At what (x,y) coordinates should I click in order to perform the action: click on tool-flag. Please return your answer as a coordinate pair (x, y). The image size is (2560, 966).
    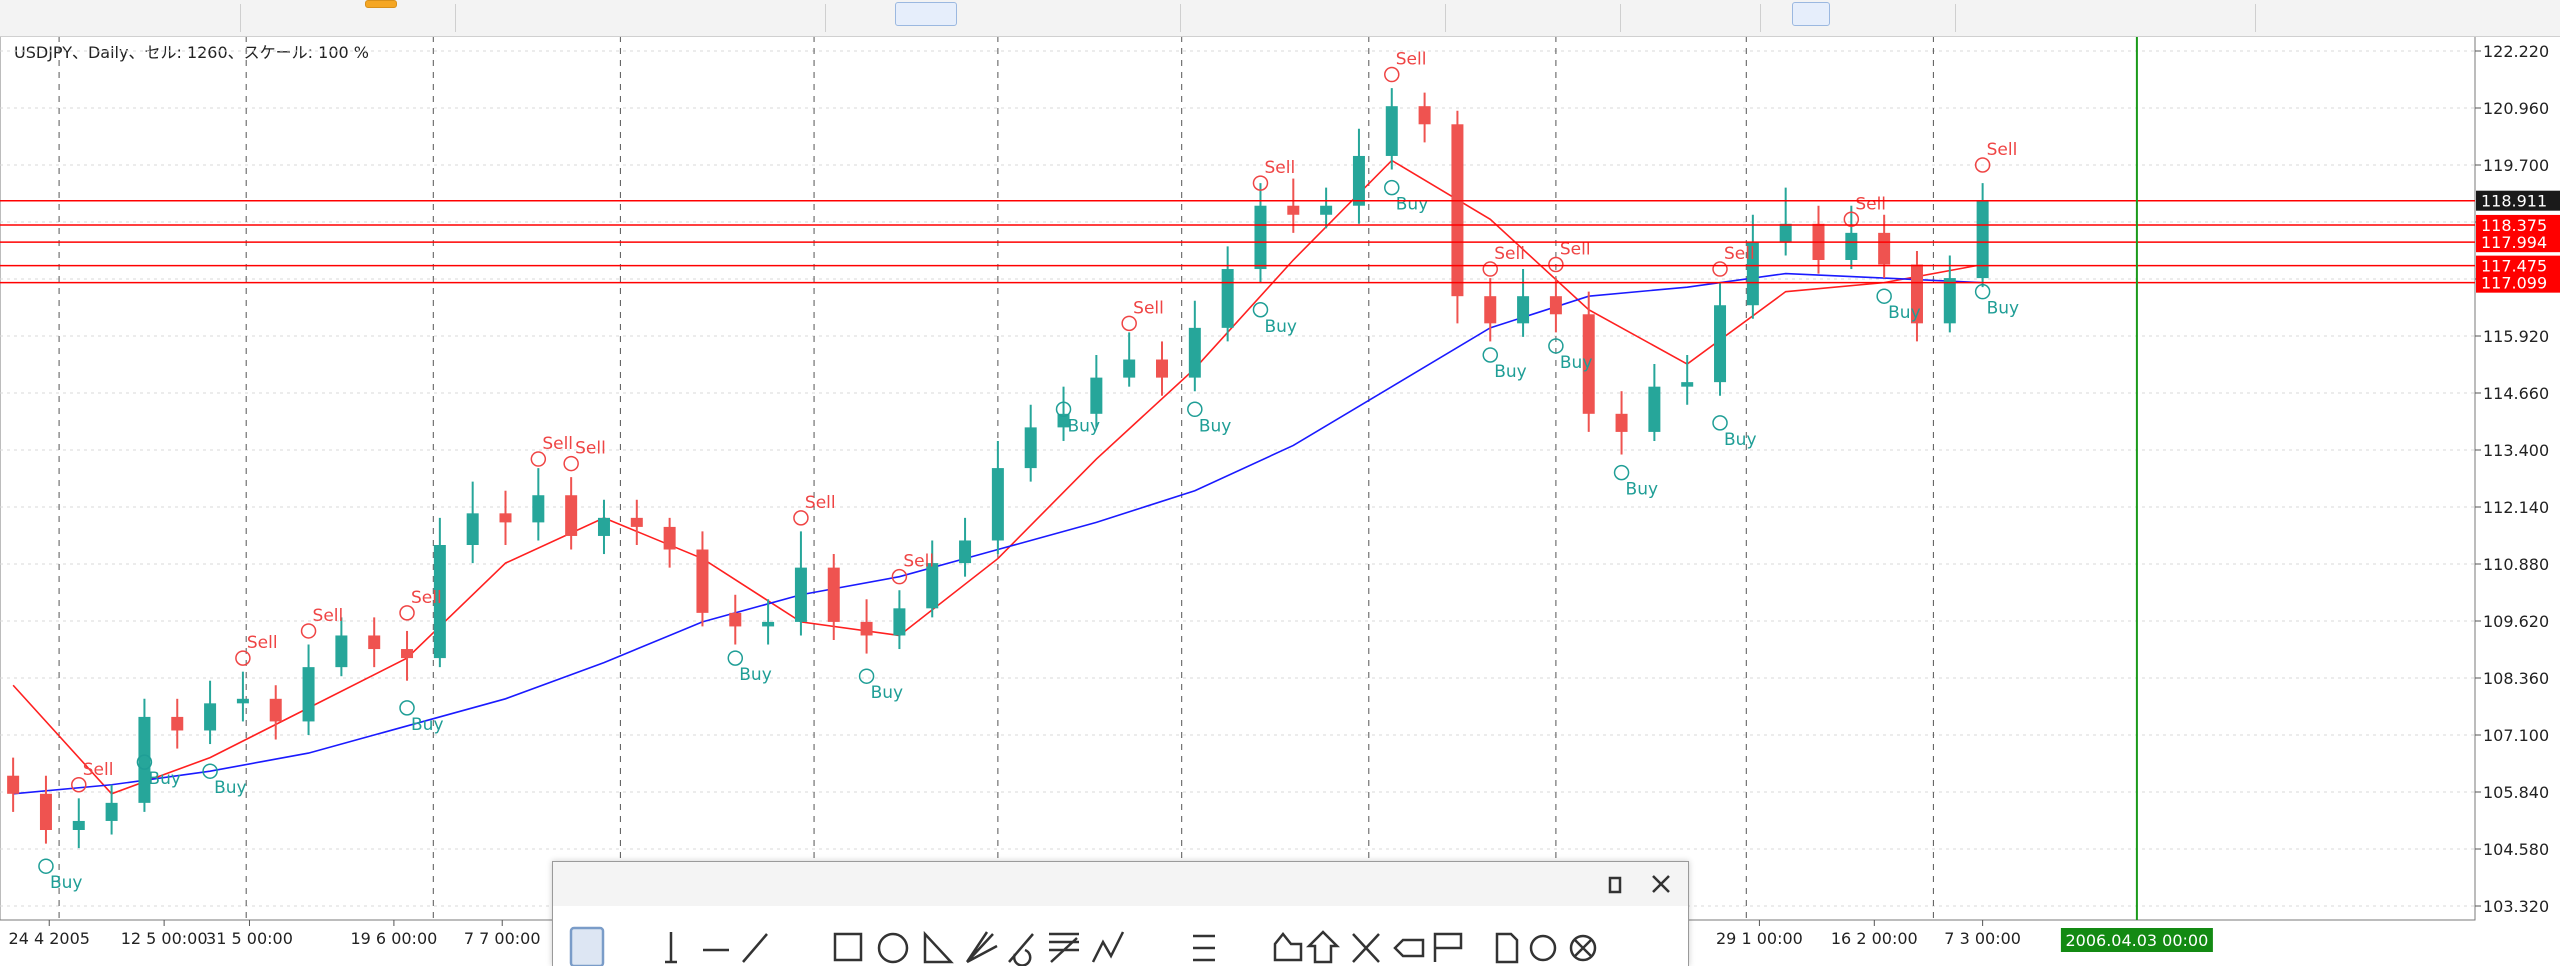
    Looking at the image, I should click on (1448, 947).